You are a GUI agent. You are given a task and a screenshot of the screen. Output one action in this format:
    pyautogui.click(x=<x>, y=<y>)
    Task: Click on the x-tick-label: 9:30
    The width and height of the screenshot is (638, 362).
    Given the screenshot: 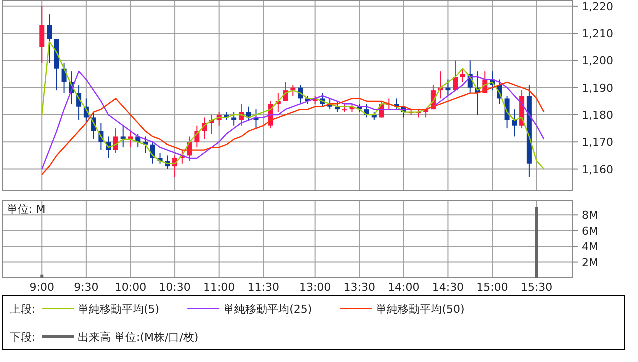 What is the action you would take?
    pyautogui.click(x=86, y=287)
    